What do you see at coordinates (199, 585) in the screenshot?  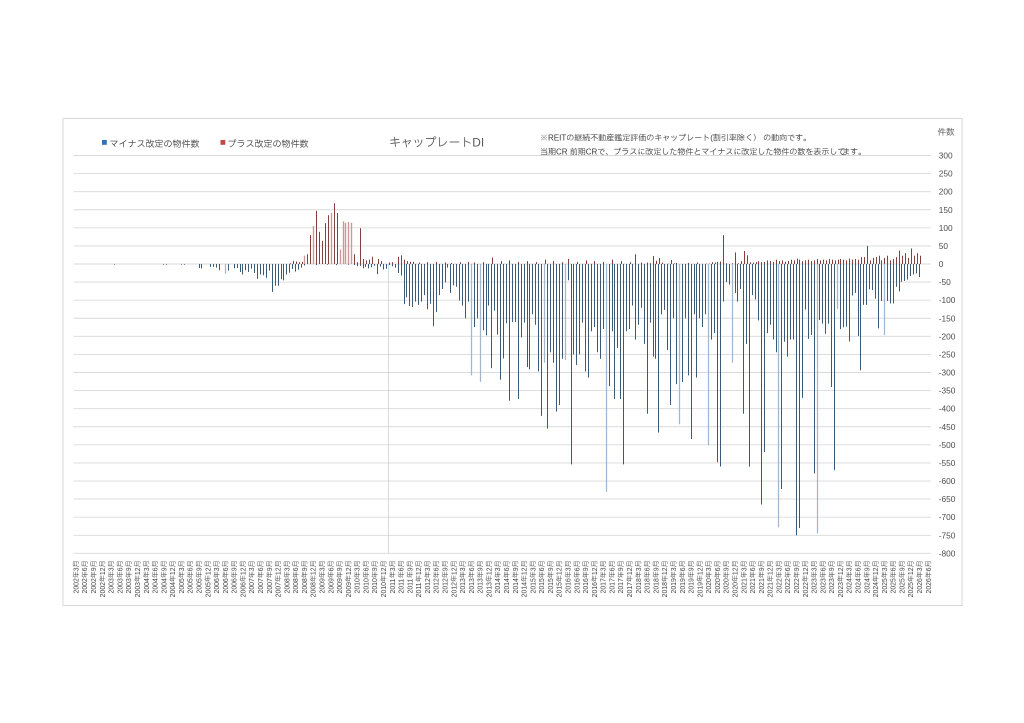 I see `svg-text: 2005` at bounding box center [199, 585].